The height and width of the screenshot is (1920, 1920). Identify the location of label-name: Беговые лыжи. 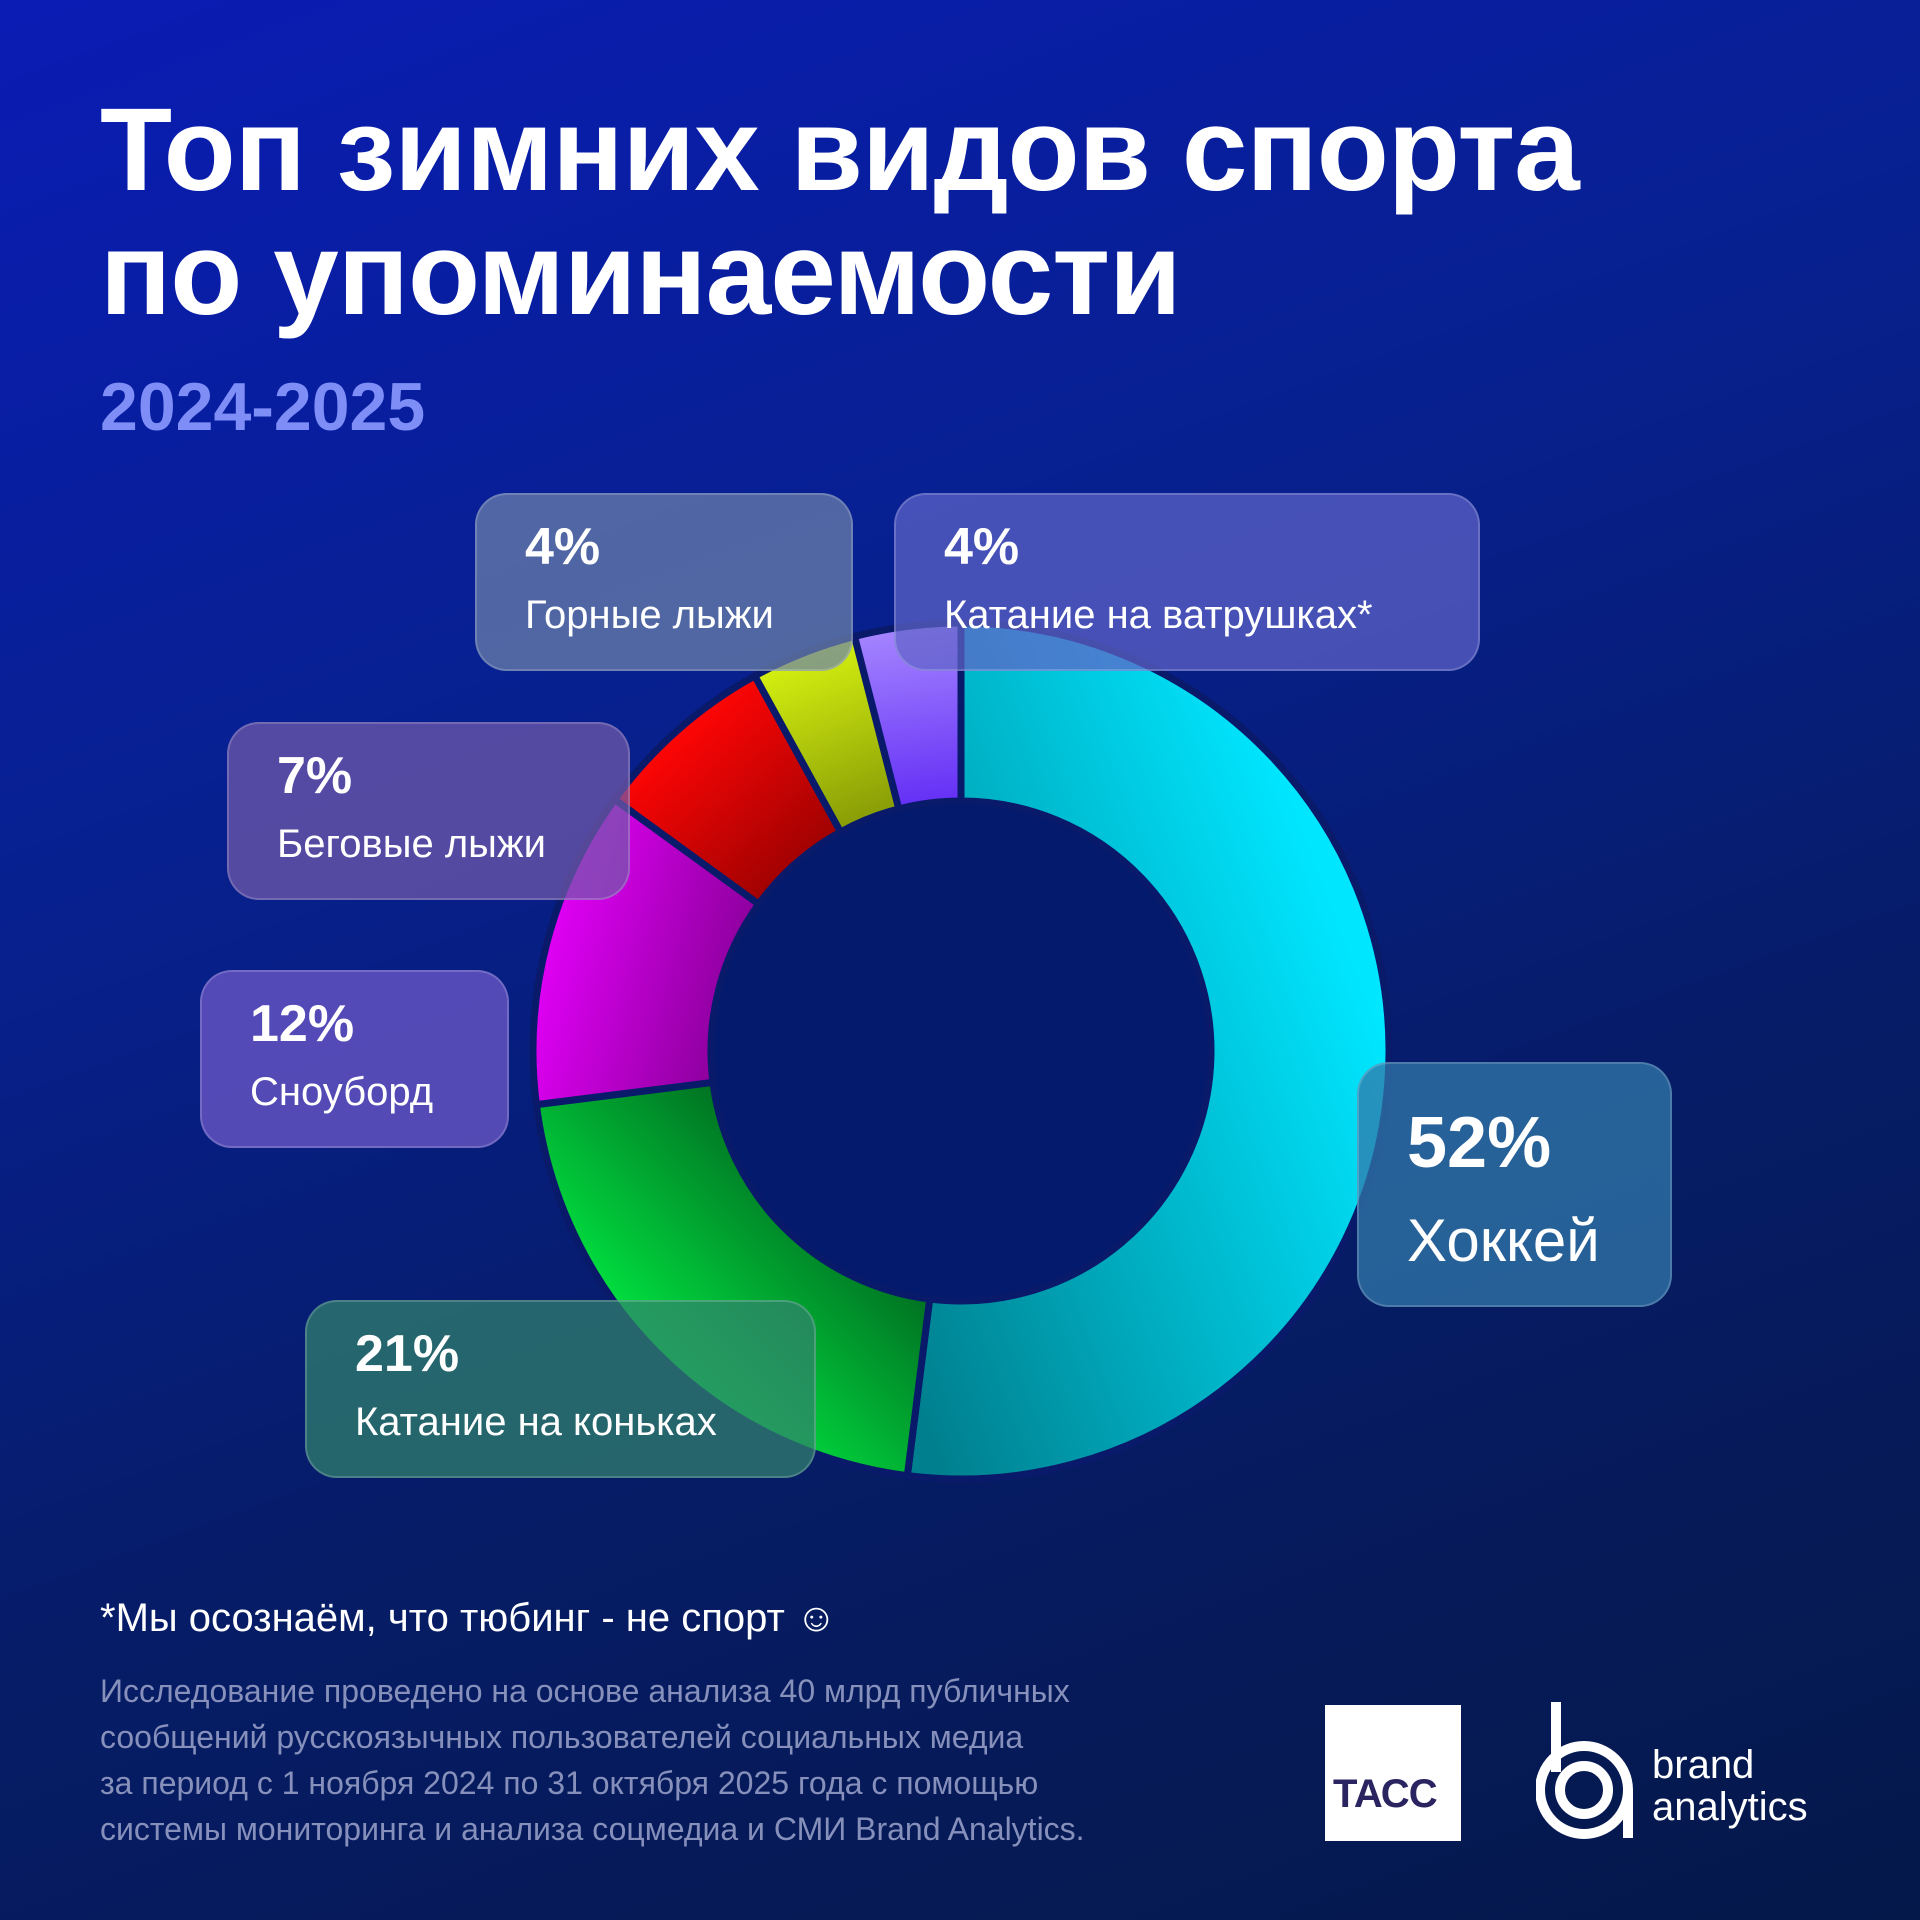
(412, 844).